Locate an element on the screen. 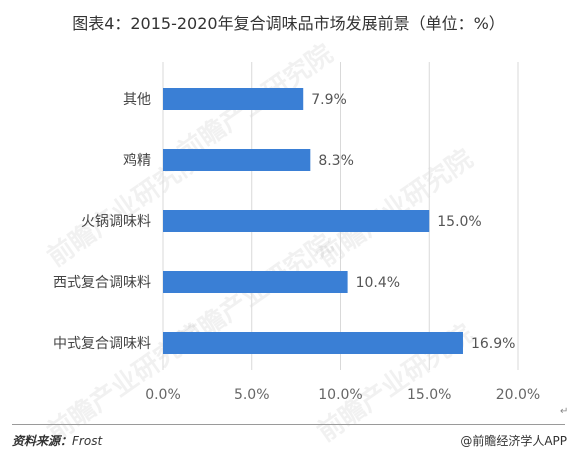 Image resolution: width=577 pixels, height=465 pixels. source-label: 资料来源： is located at coordinates (42, 441).